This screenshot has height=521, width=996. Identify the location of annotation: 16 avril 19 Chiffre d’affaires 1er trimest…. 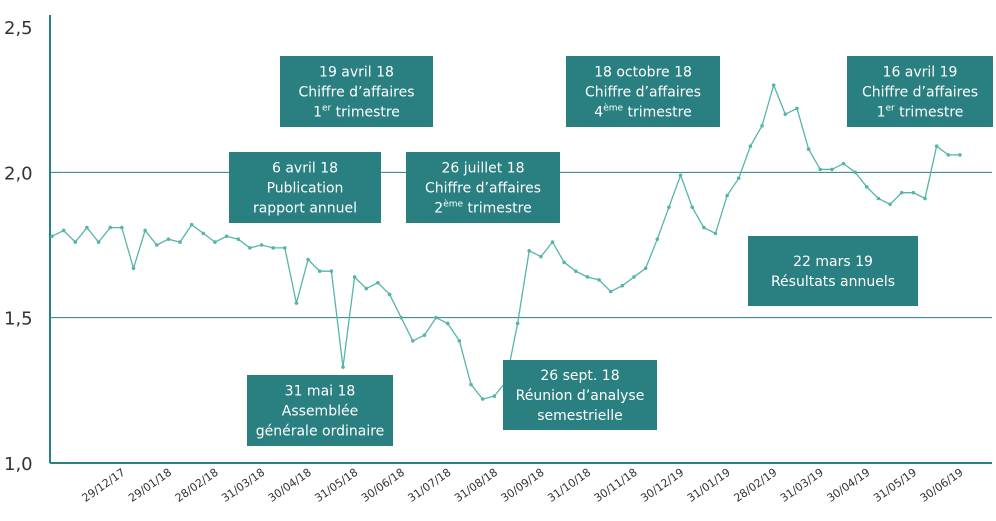
(920, 91).